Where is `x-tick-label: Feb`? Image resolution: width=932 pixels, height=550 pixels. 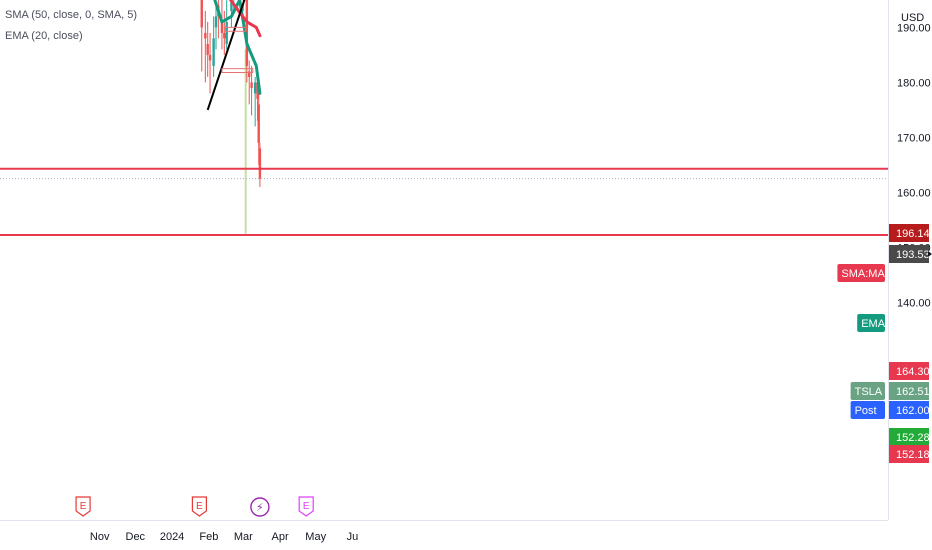 x-tick-label: Feb is located at coordinates (208, 537).